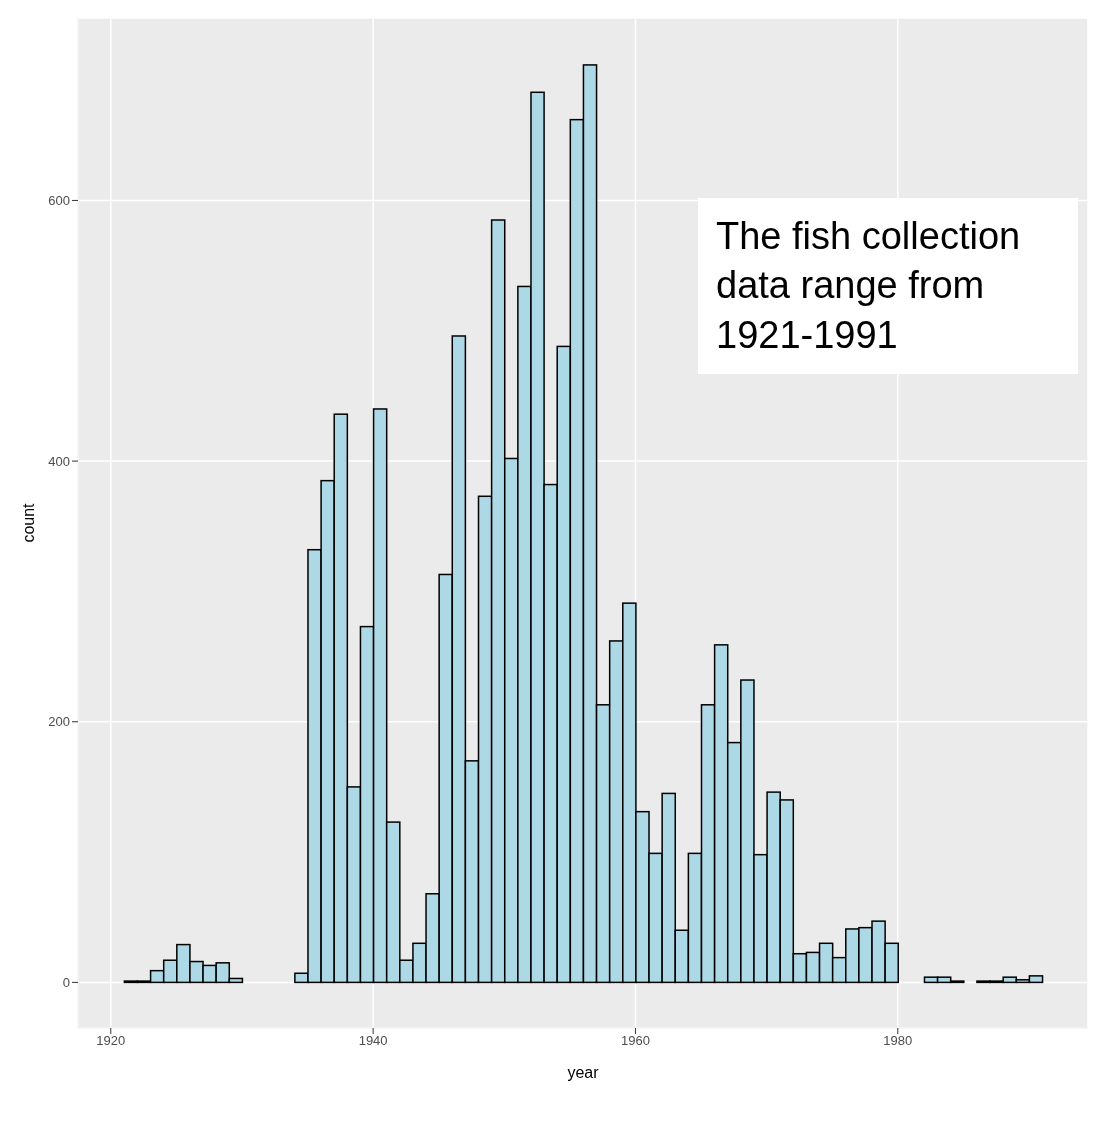  Describe the element at coordinates (583, 1072) in the screenshot. I see `x-axis-title: year` at that location.